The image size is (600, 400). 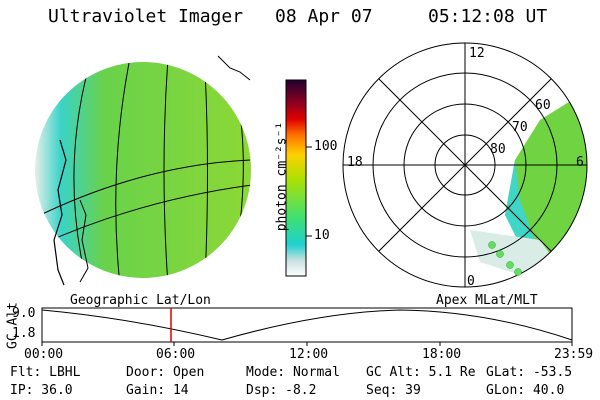 I want to click on altitude-curve, so click(x=307, y=325).